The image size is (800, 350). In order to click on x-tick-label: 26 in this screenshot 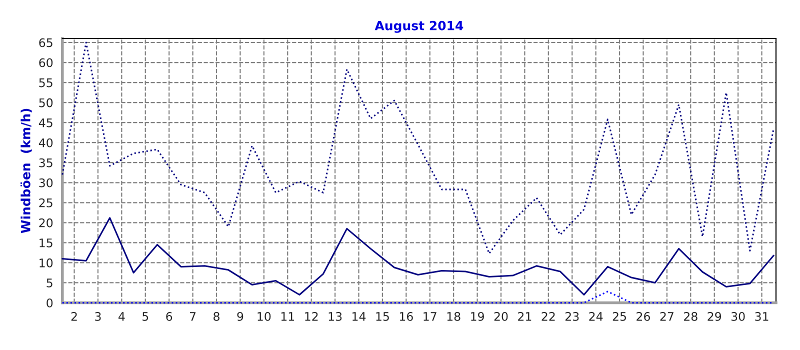, I will do `click(643, 316)`.